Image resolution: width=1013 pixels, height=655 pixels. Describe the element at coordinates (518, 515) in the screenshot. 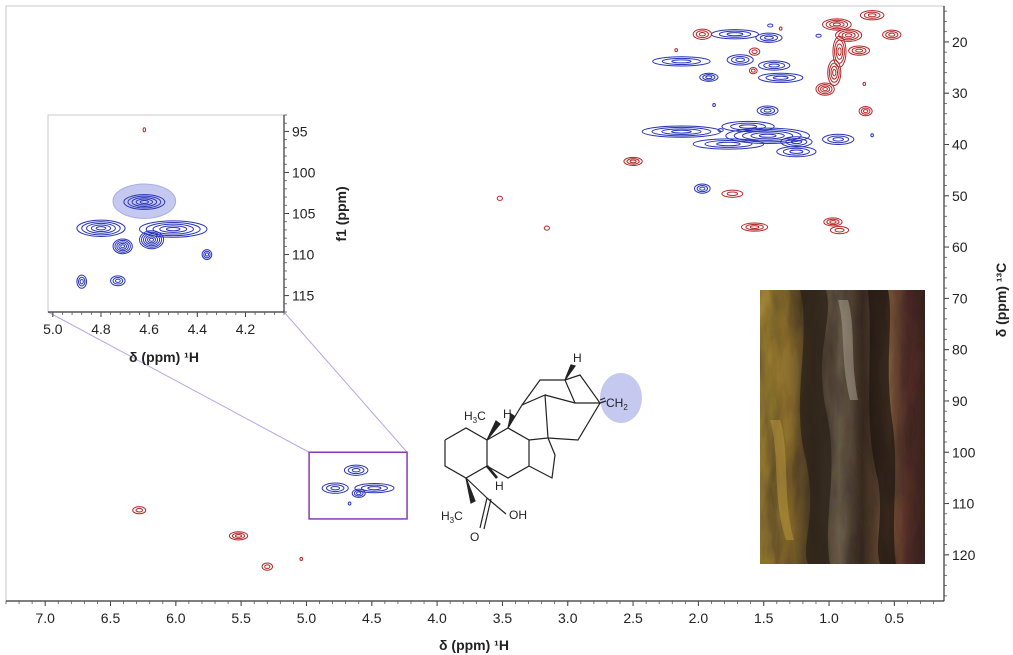

I see `label-oh: OH` at that location.